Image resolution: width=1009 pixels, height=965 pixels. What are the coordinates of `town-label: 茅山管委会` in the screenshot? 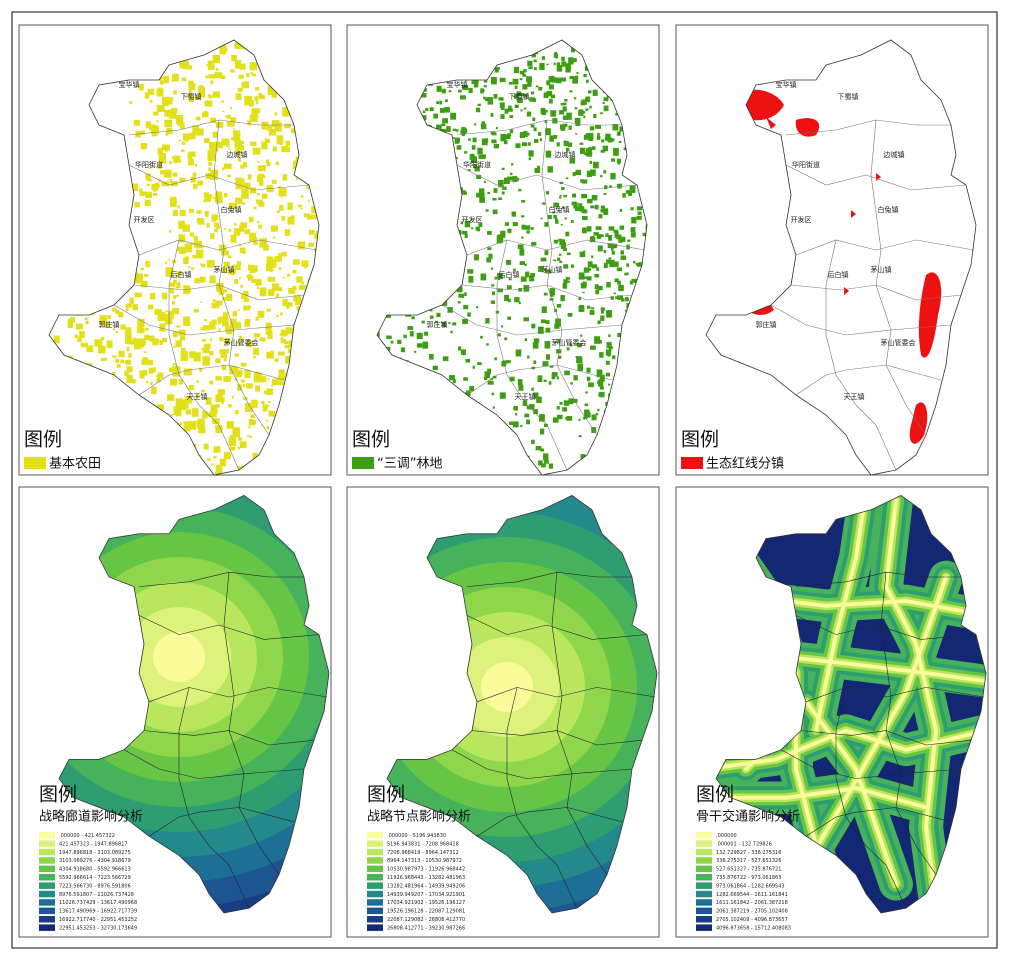 It's located at (569, 342).